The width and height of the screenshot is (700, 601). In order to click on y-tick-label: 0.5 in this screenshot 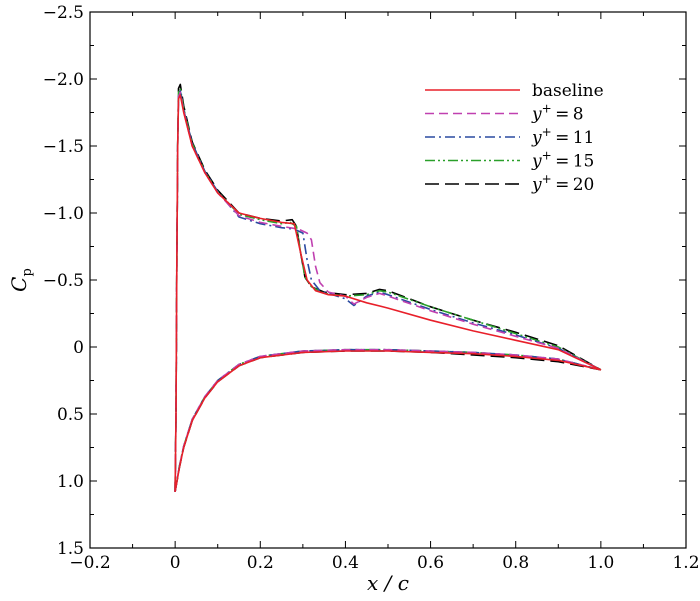, I will do `click(70, 415)`.